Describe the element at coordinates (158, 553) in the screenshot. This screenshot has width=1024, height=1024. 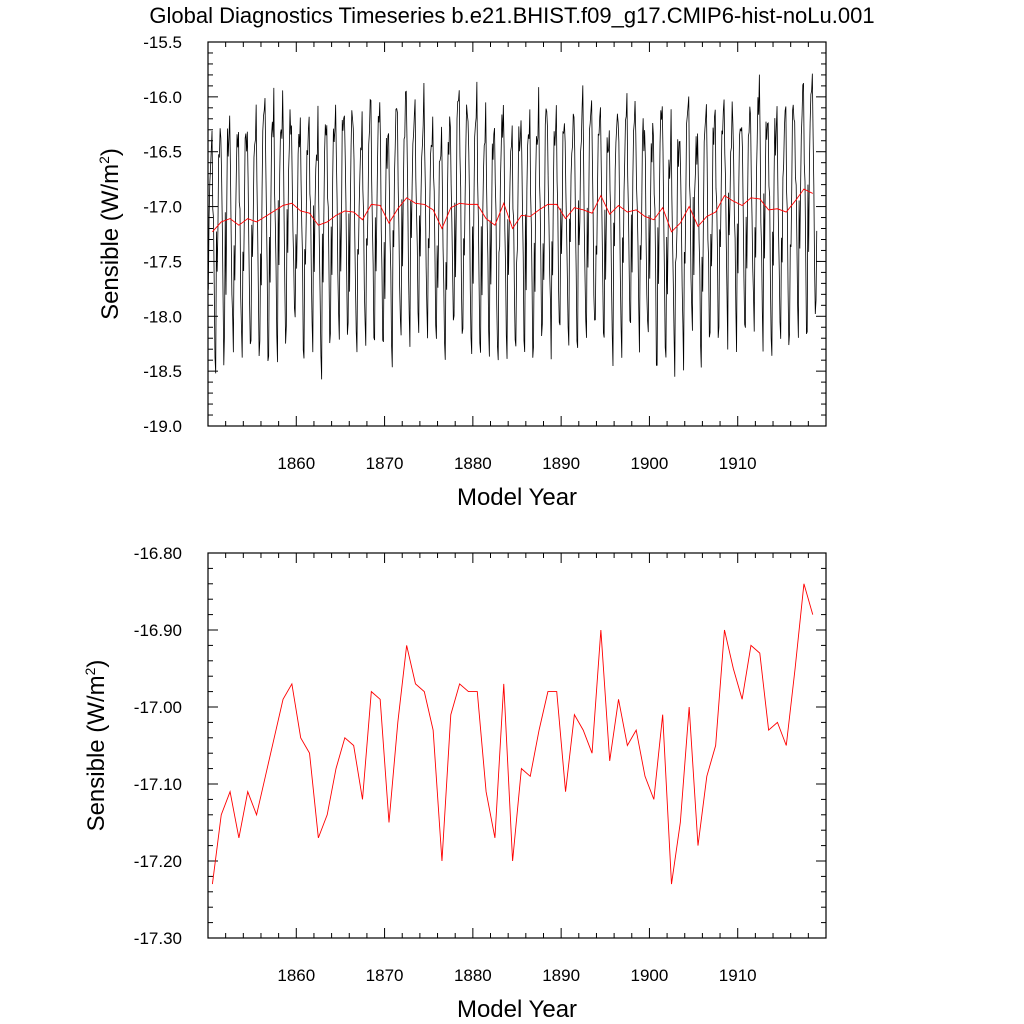
I see `y-tick-label: -16.80` at that location.